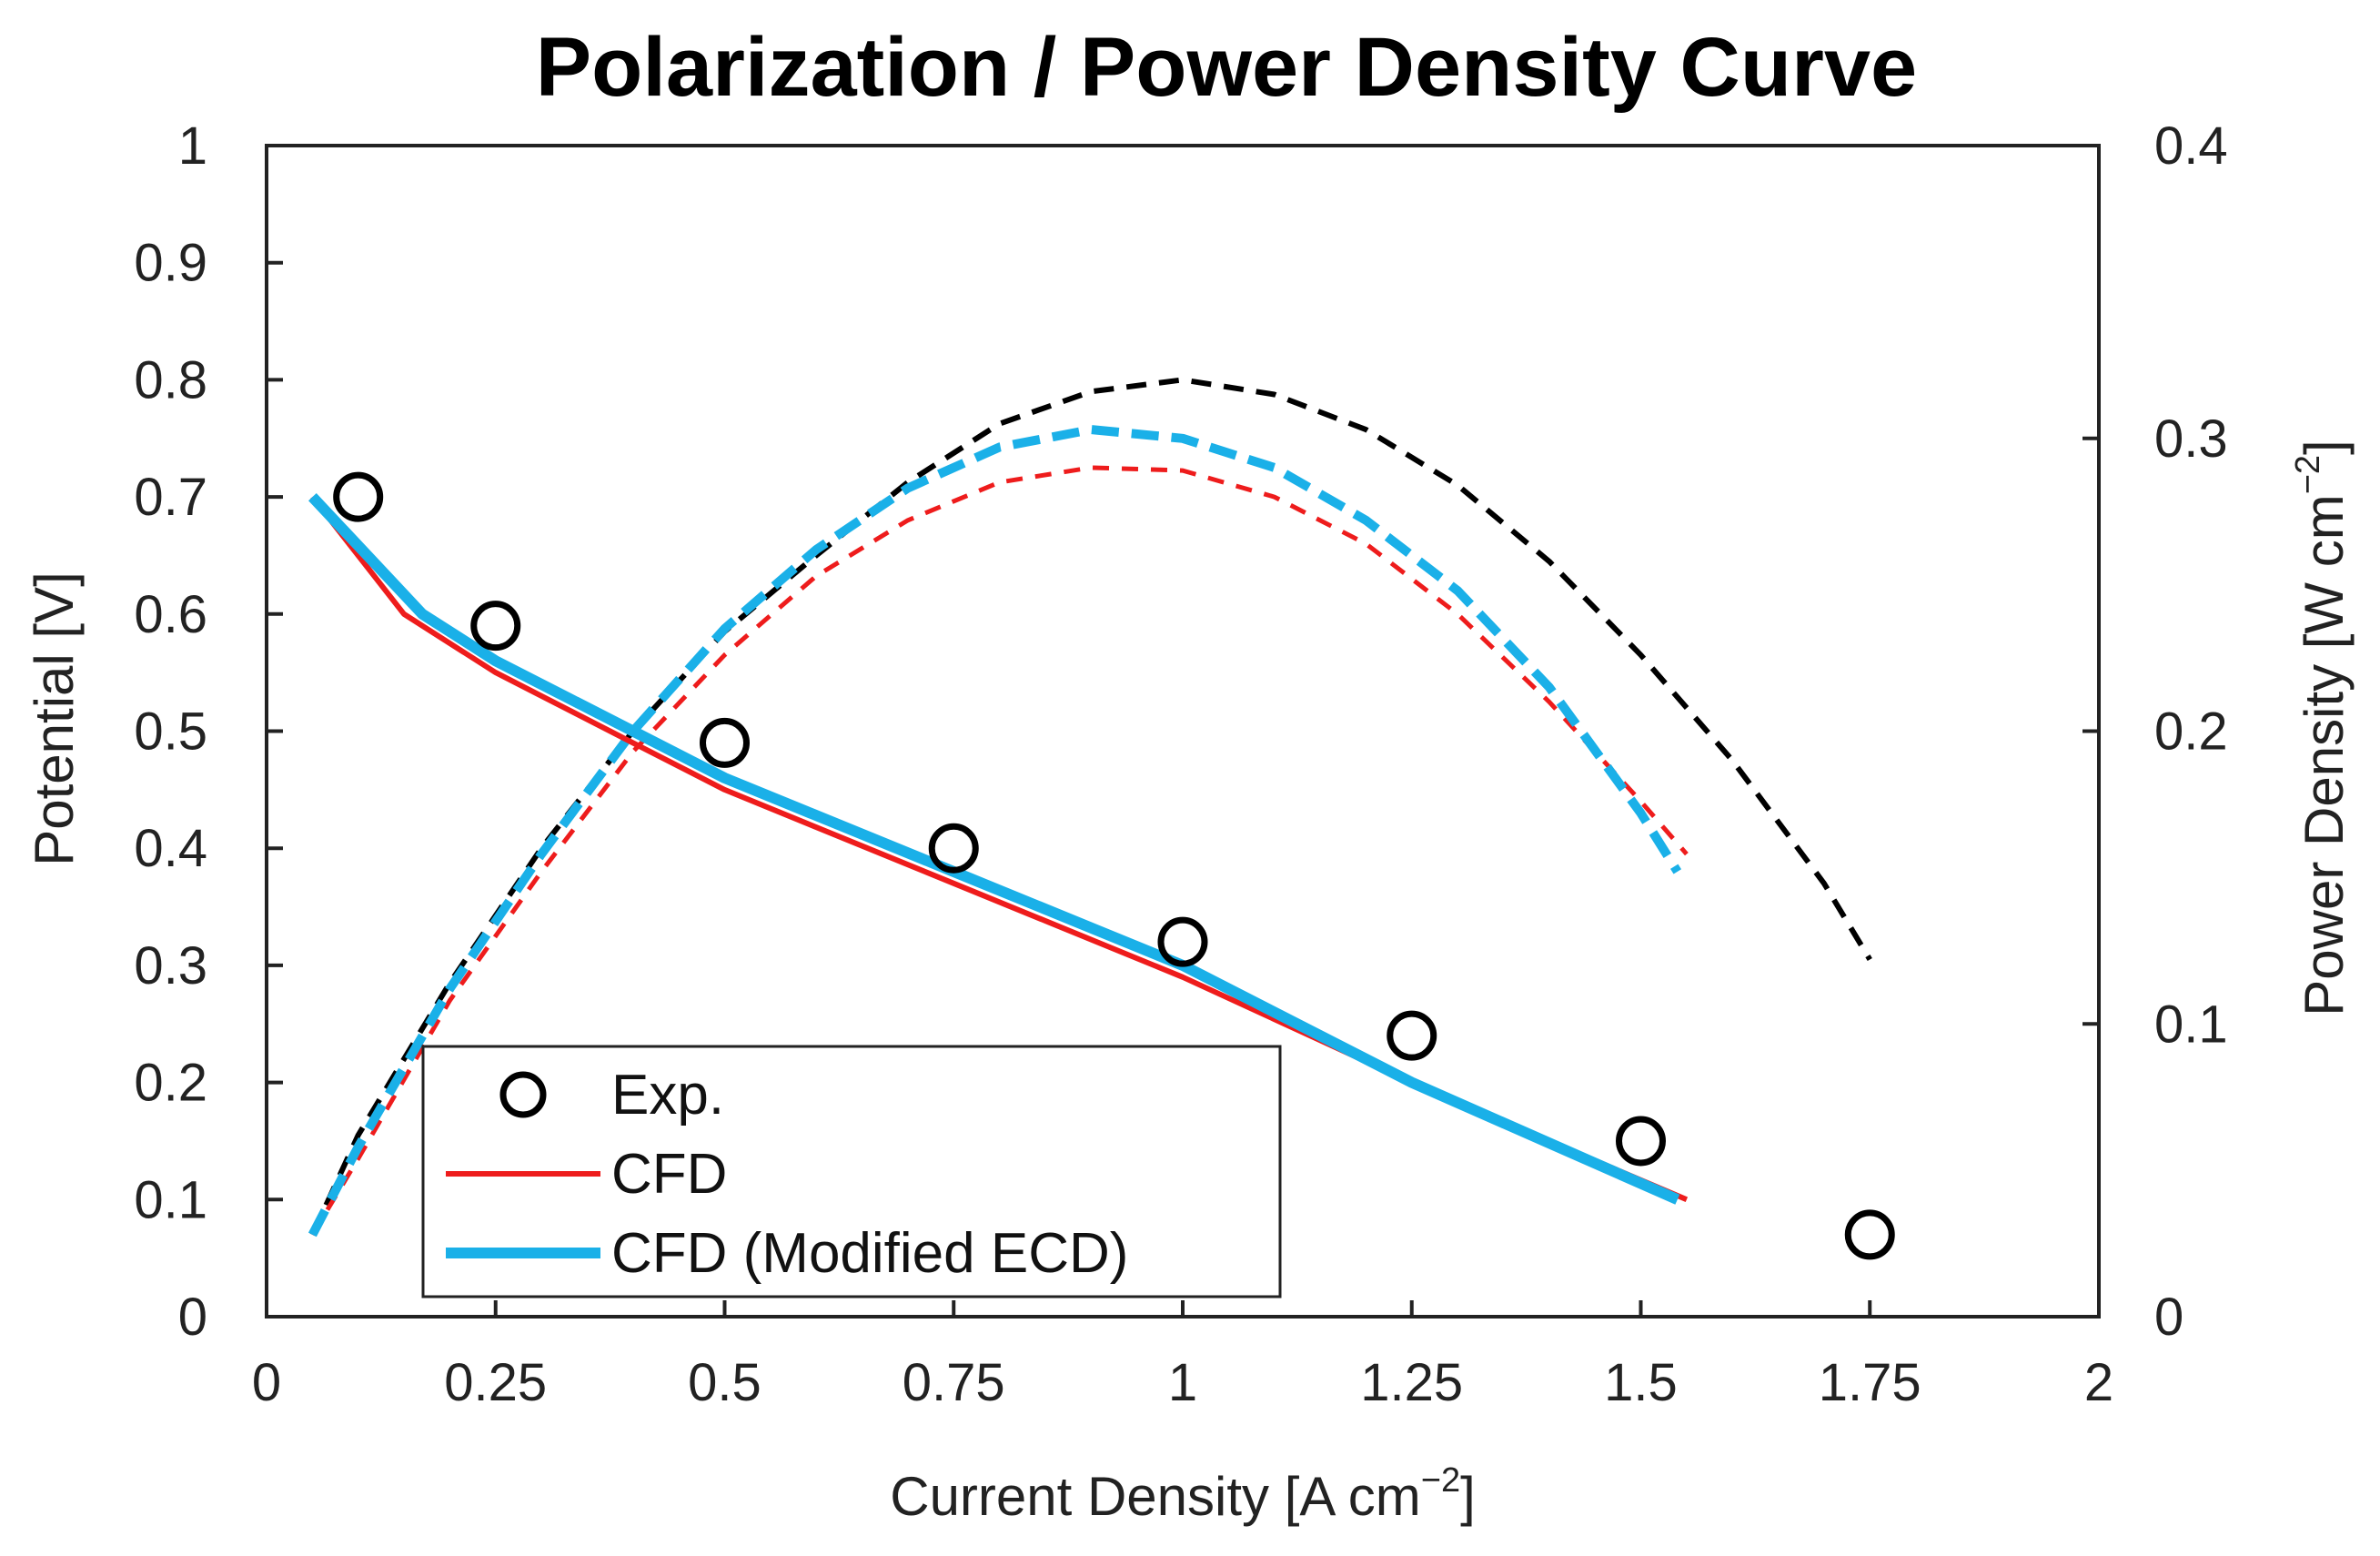  What do you see at coordinates (170, 966) in the screenshot?
I see `y-tick-label: 0.3` at bounding box center [170, 966].